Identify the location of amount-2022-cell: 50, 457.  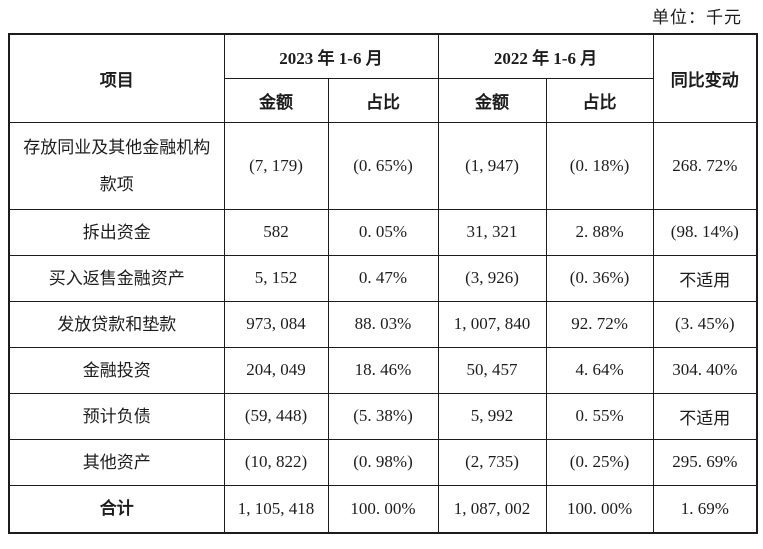
(492, 370).